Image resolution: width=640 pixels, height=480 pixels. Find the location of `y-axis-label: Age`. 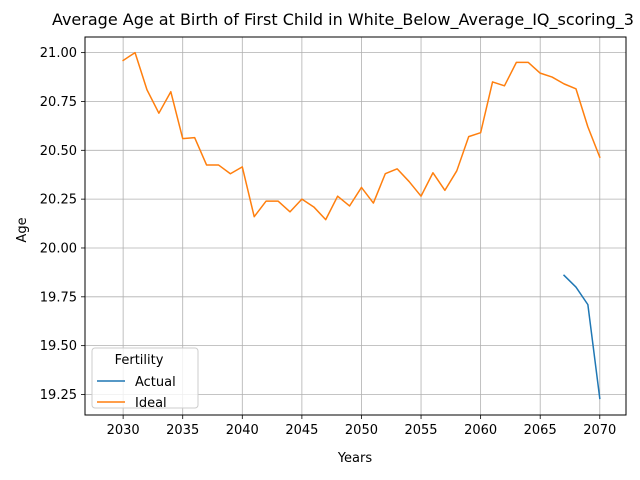

y-axis-label: Age is located at coordinates (22, 229).